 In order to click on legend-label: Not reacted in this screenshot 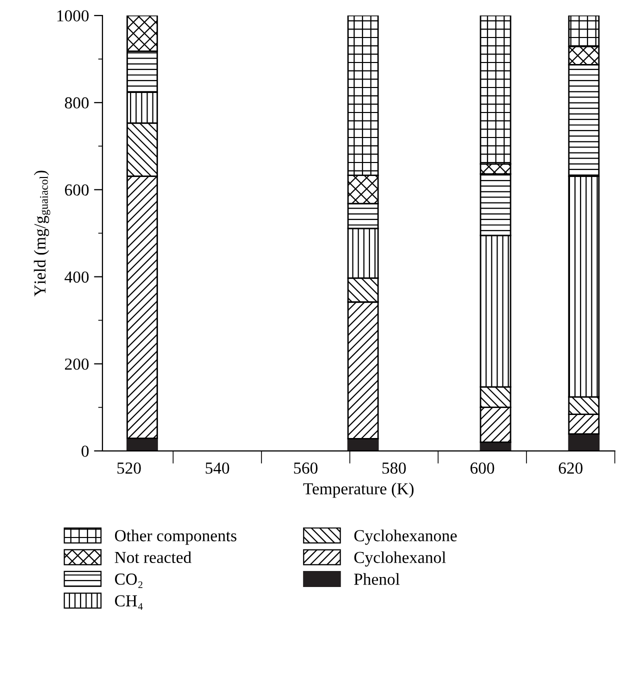, I will do `click(153, 557)`.